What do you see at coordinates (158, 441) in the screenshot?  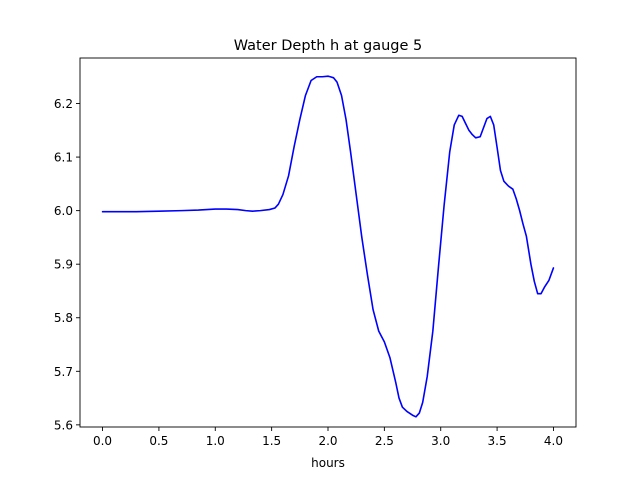 I see `x-tick-label: 0.5` at bounding box center [158, 441].